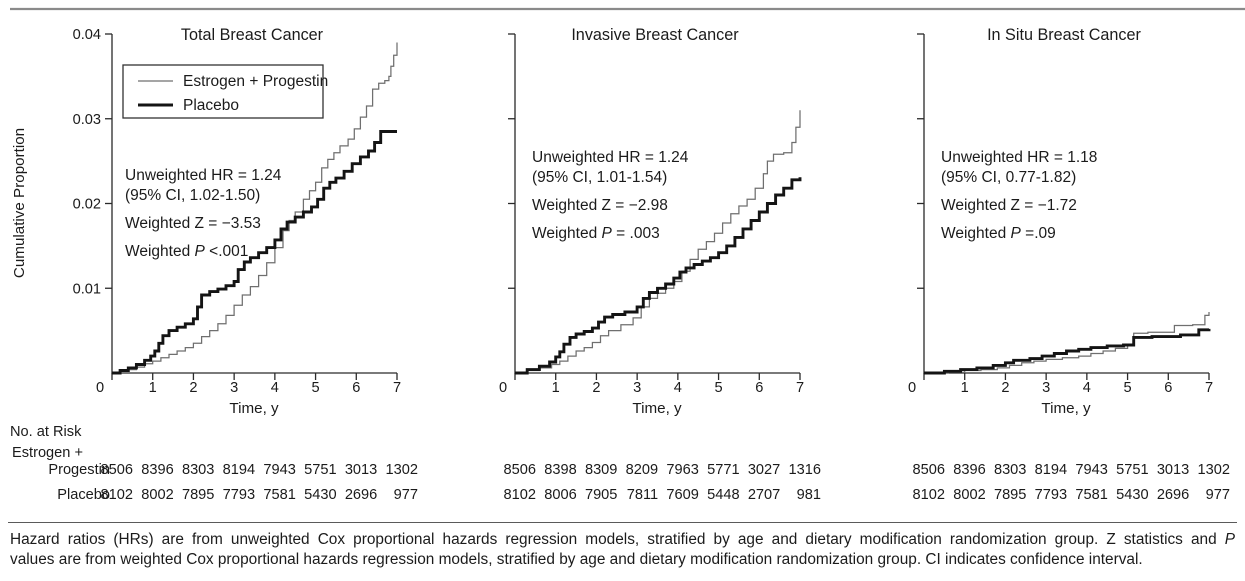 The width and height of the screenshot is (1245, 581). Describe the element at coordinates (723, 495) in the screenshot. I see `risk-value-placebo: 5448` at that location.